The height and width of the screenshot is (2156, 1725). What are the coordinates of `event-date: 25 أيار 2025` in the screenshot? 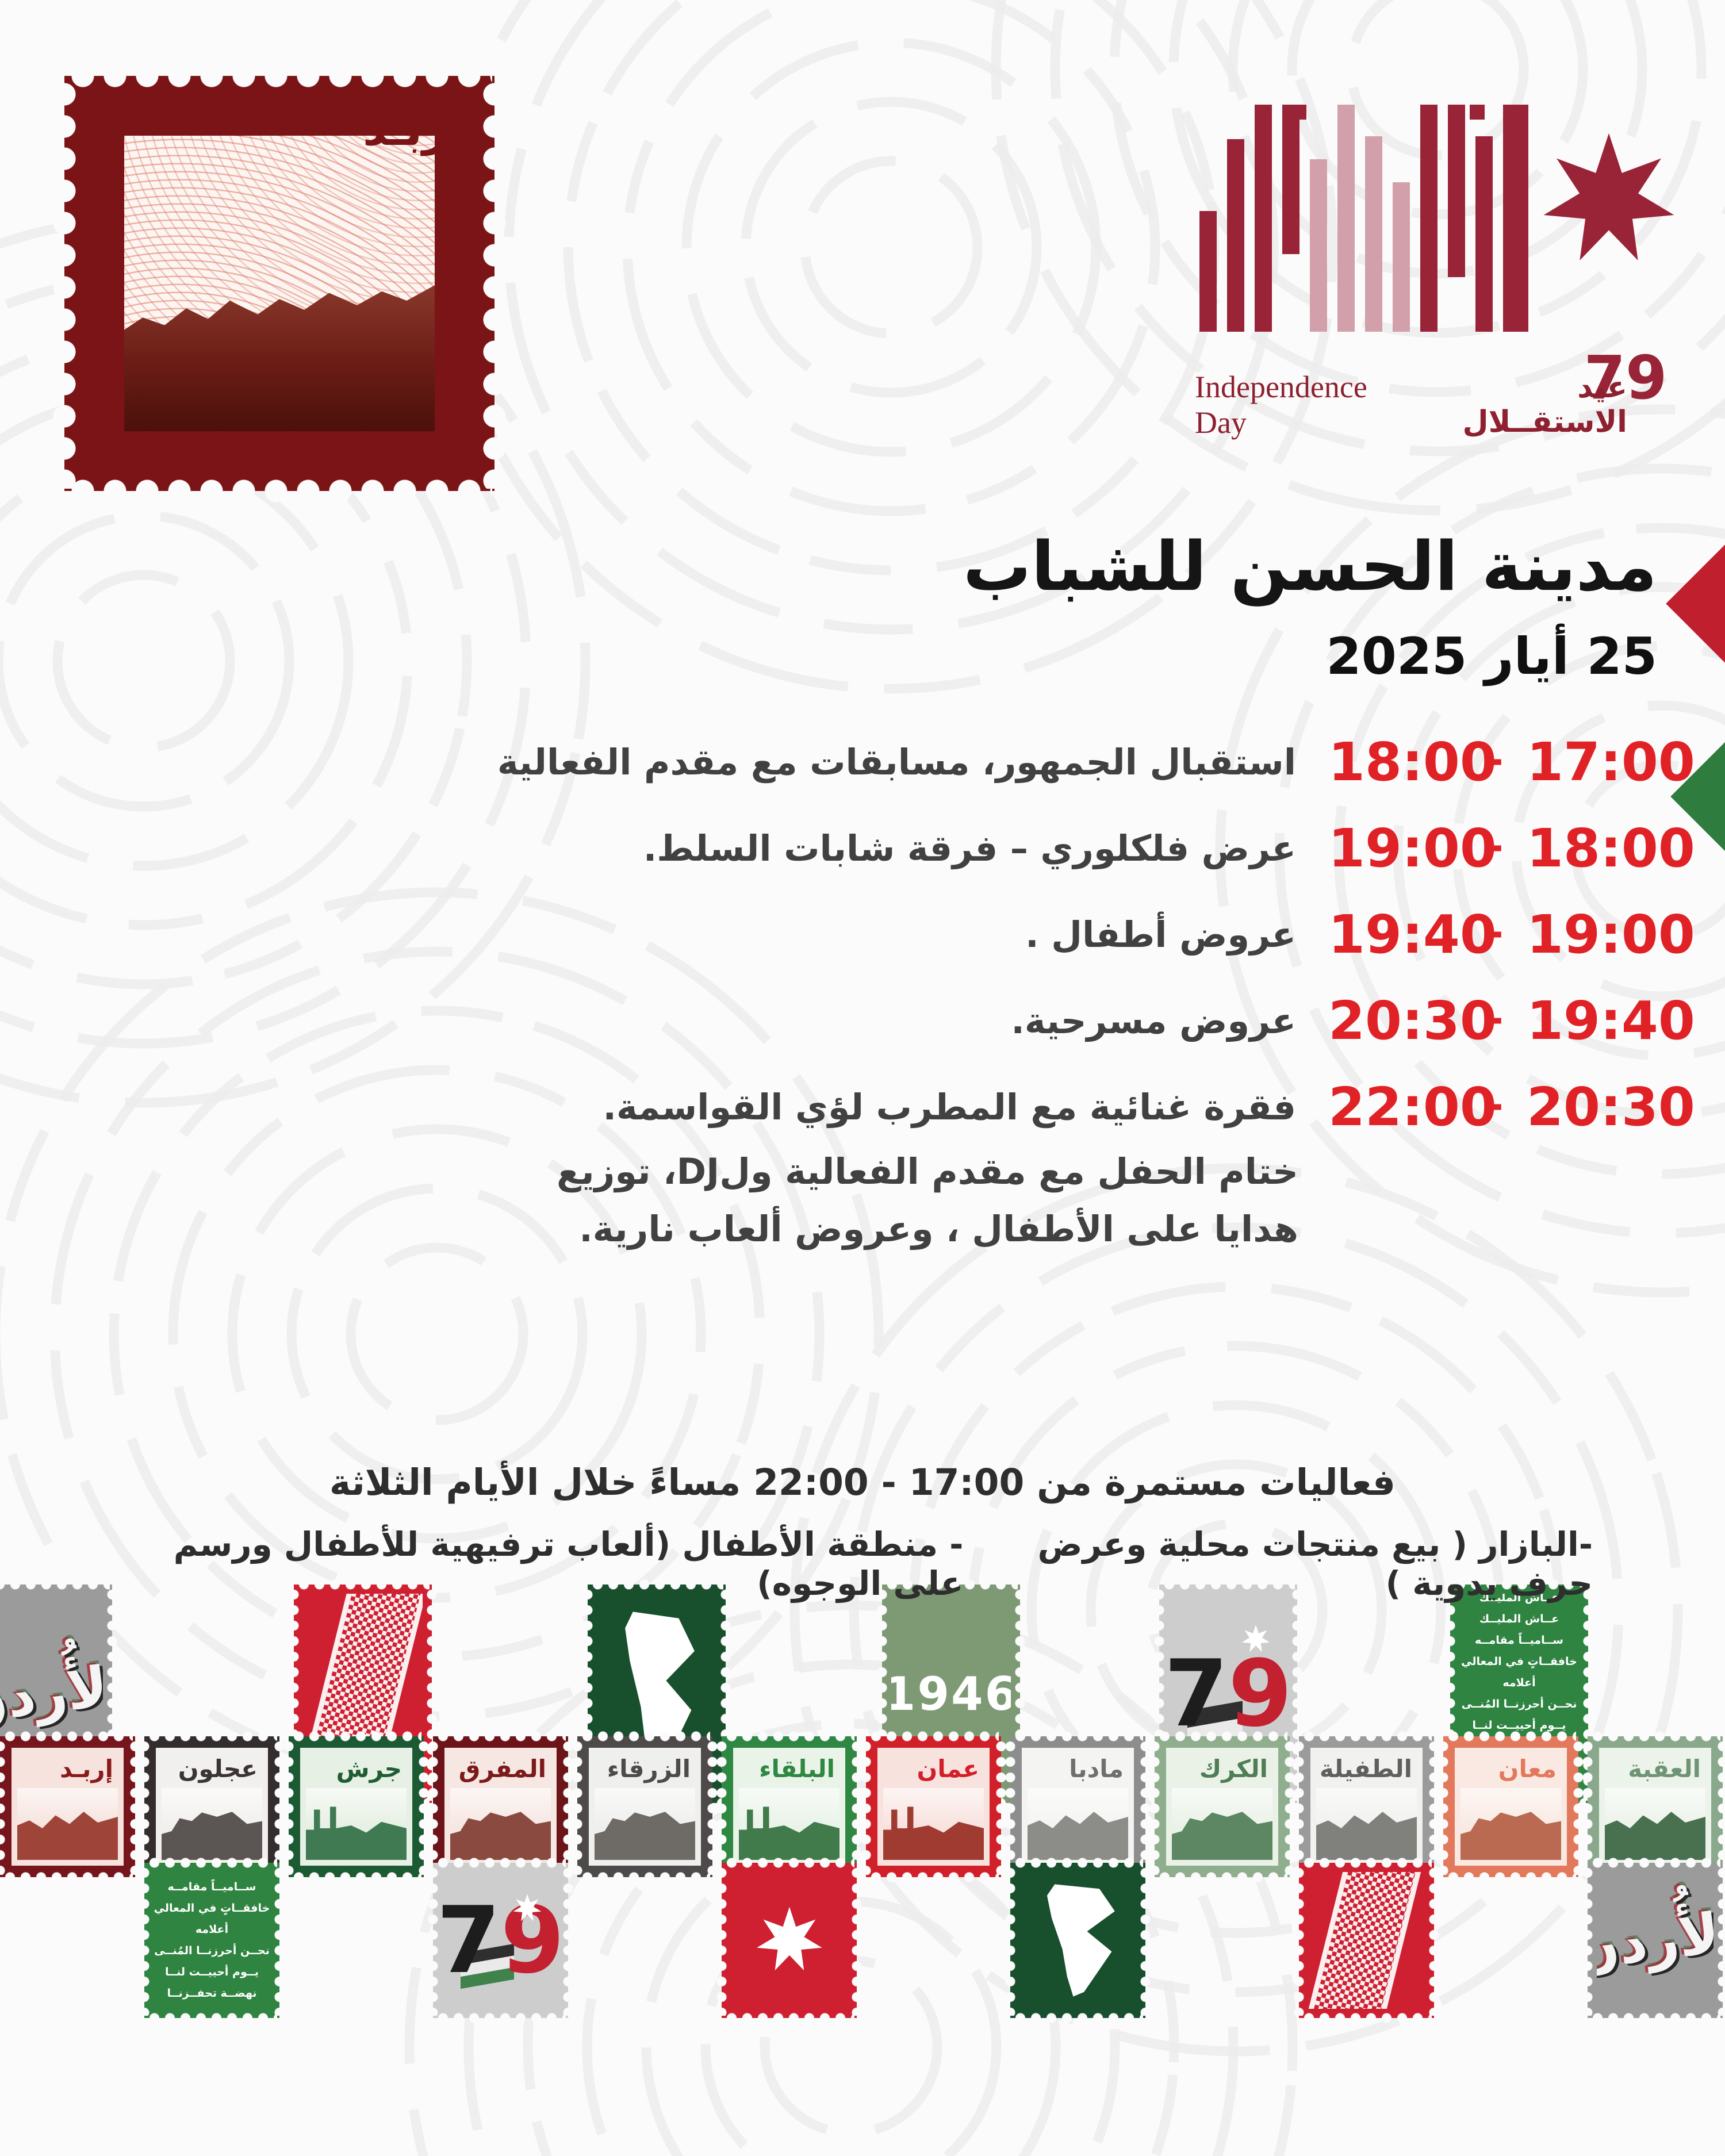 It's located at (1491, 656).